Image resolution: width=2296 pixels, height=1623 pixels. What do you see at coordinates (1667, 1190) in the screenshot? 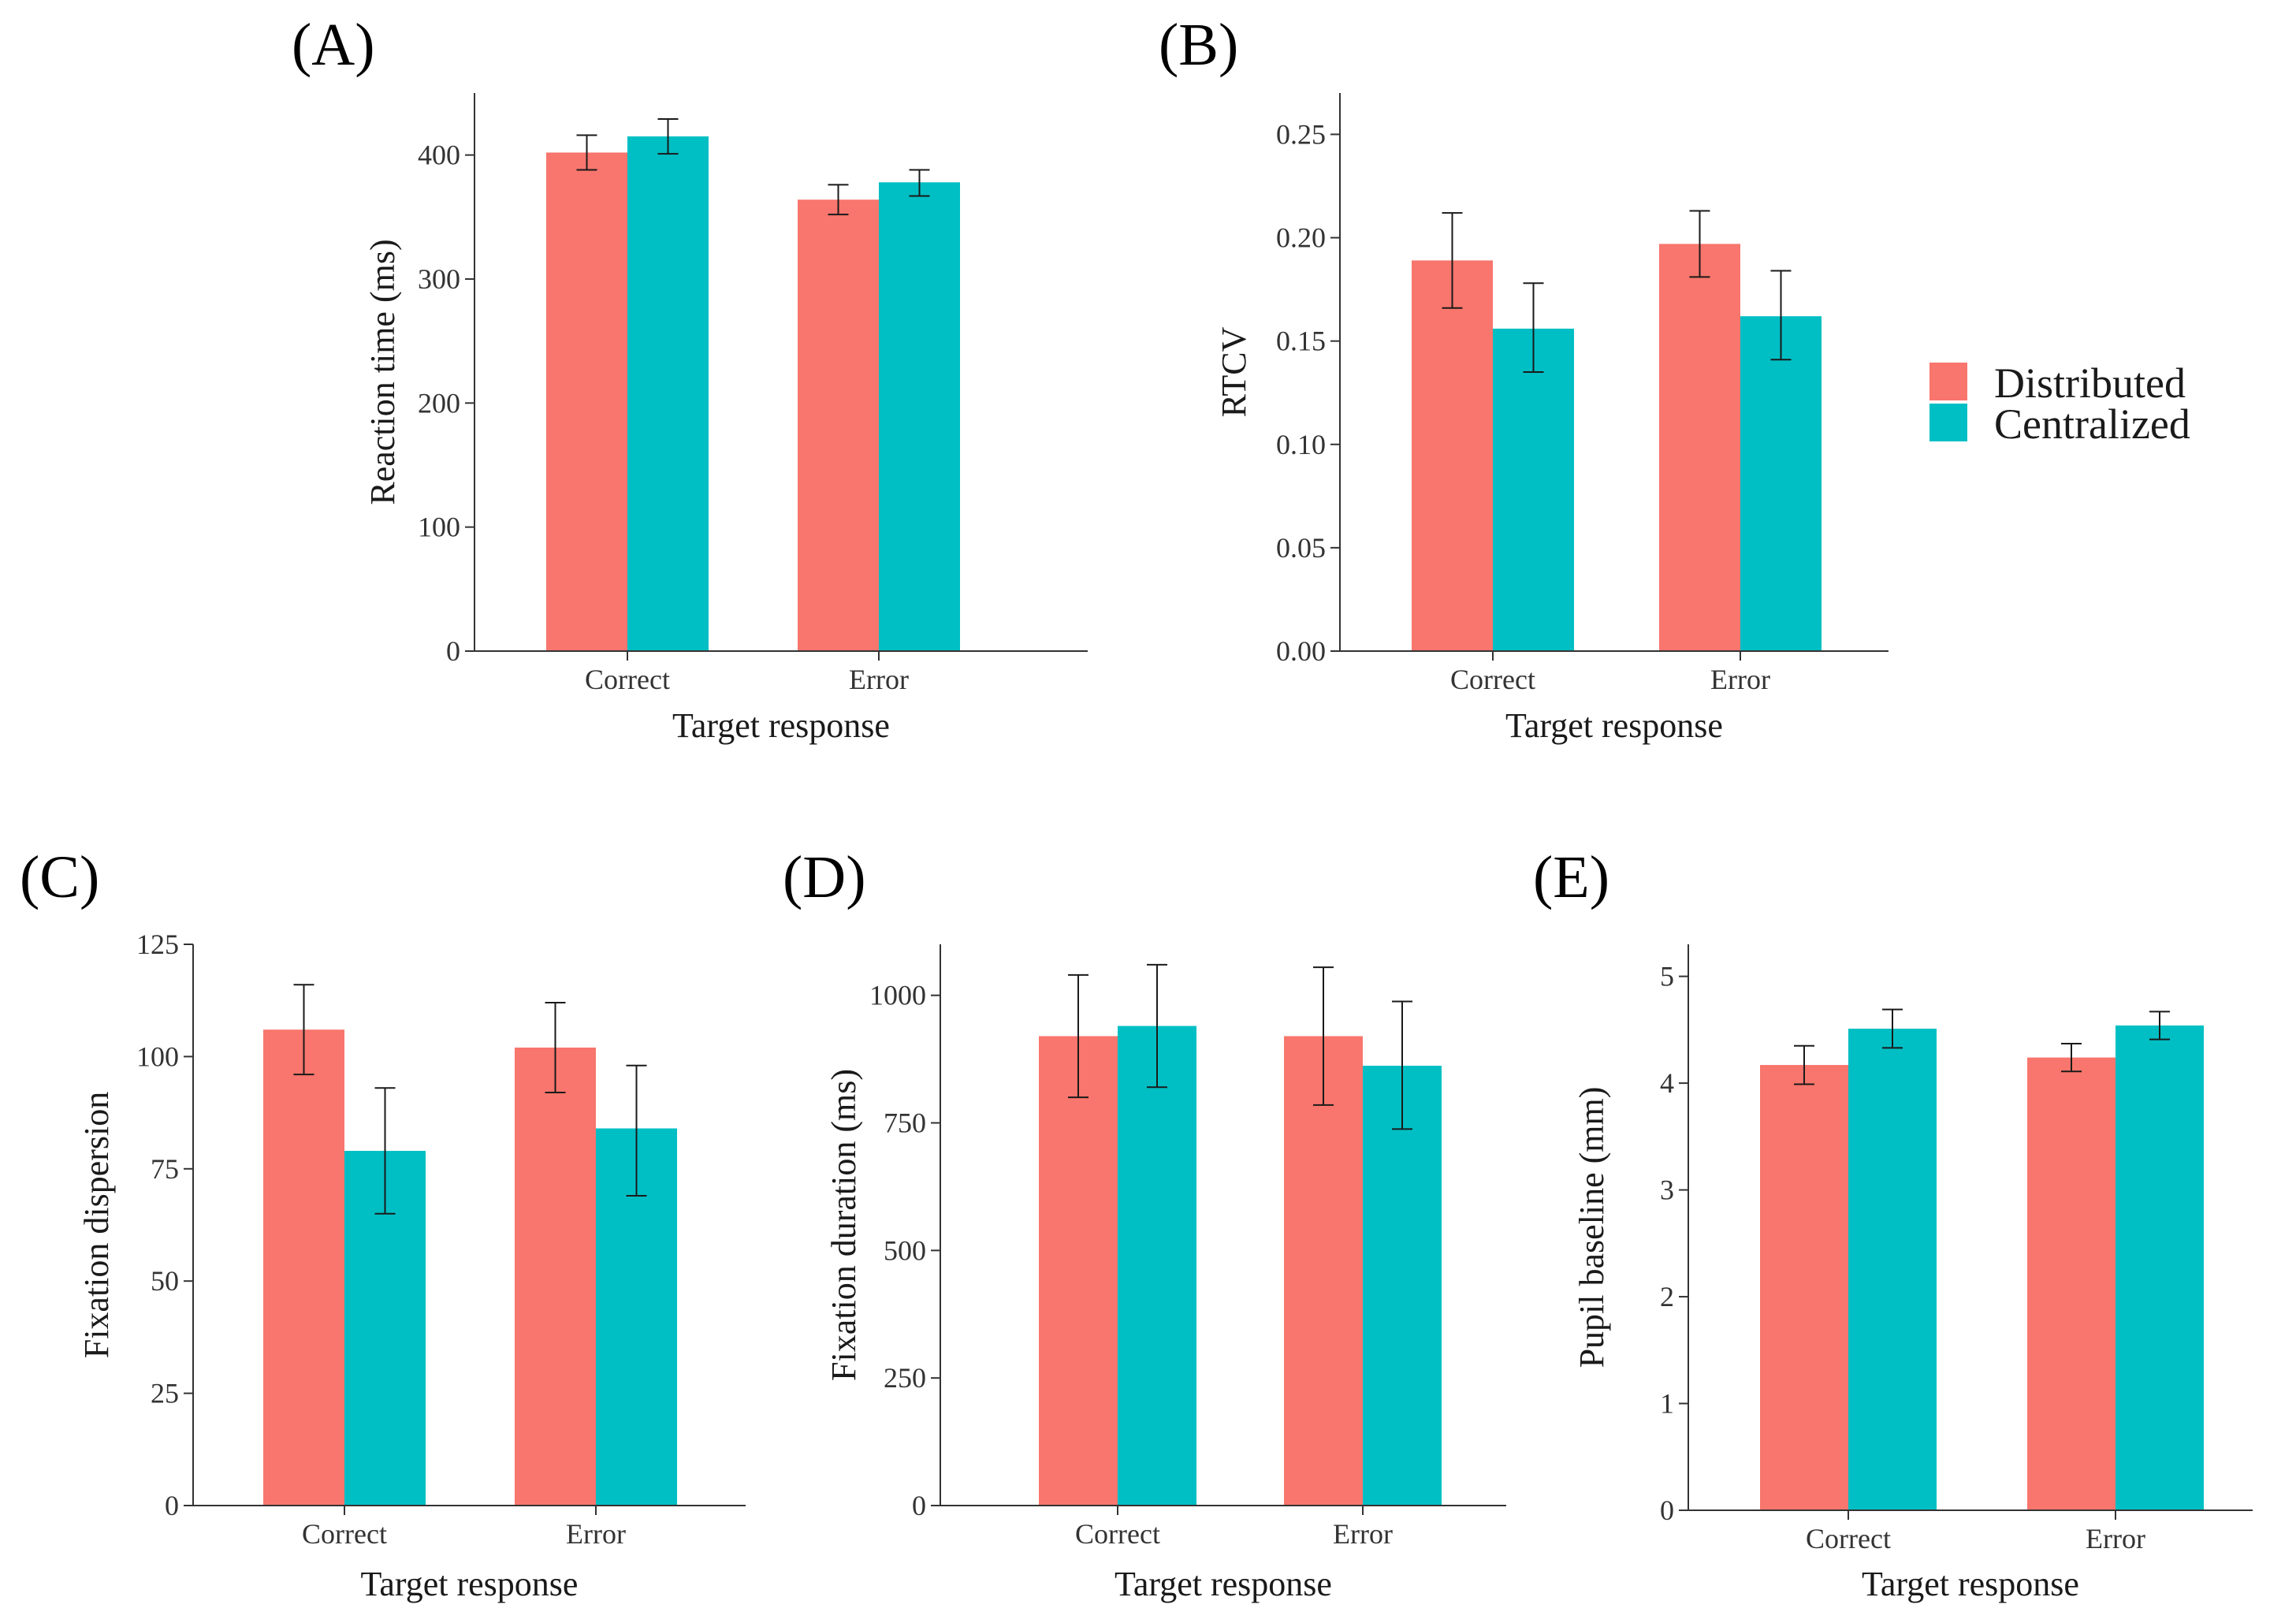
I see `y-tick-label: 3` at bounding box center [1667, 1190].